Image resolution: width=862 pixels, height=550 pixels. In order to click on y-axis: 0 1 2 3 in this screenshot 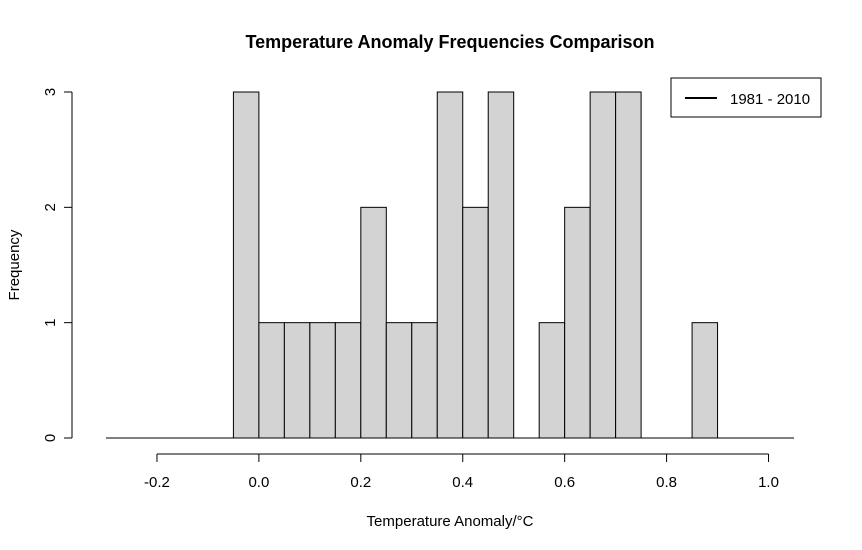, I will do `click(57, 265)`.